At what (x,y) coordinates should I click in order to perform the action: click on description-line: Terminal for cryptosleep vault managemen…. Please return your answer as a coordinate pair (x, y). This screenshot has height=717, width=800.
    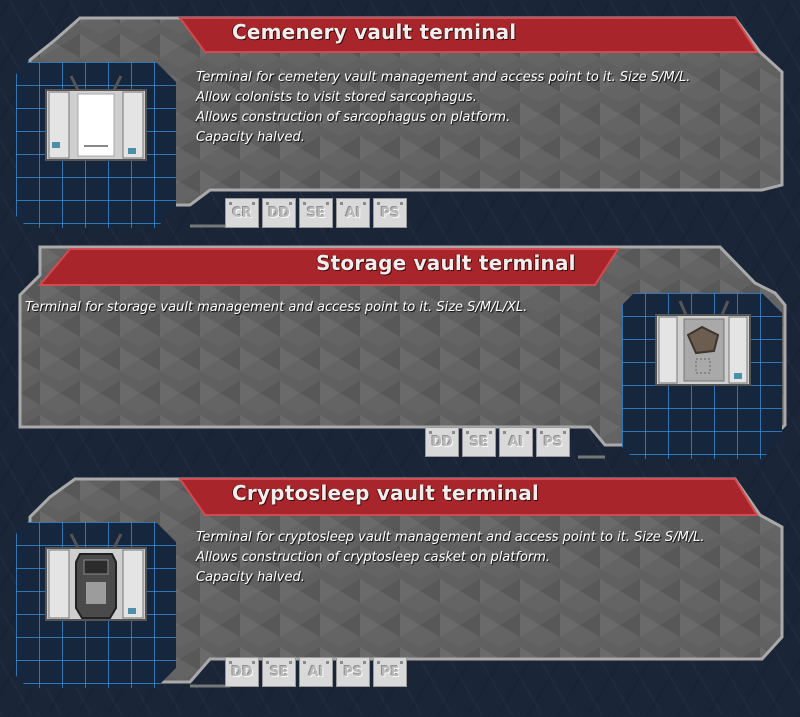
    Looking at the image, I should click on (450, 537).